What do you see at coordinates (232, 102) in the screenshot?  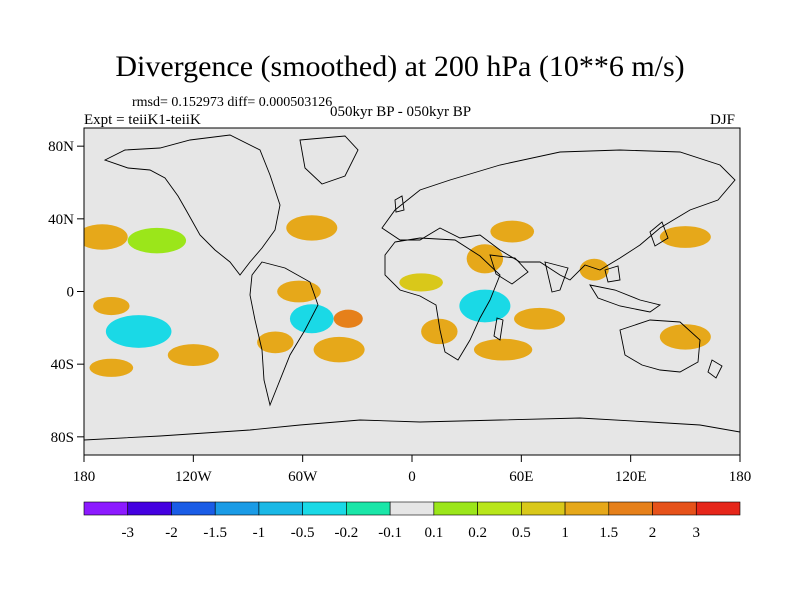 I see `stats-text: rmsd= 0.152973 diff= 0.000503126` at bounding box center [232, 102].